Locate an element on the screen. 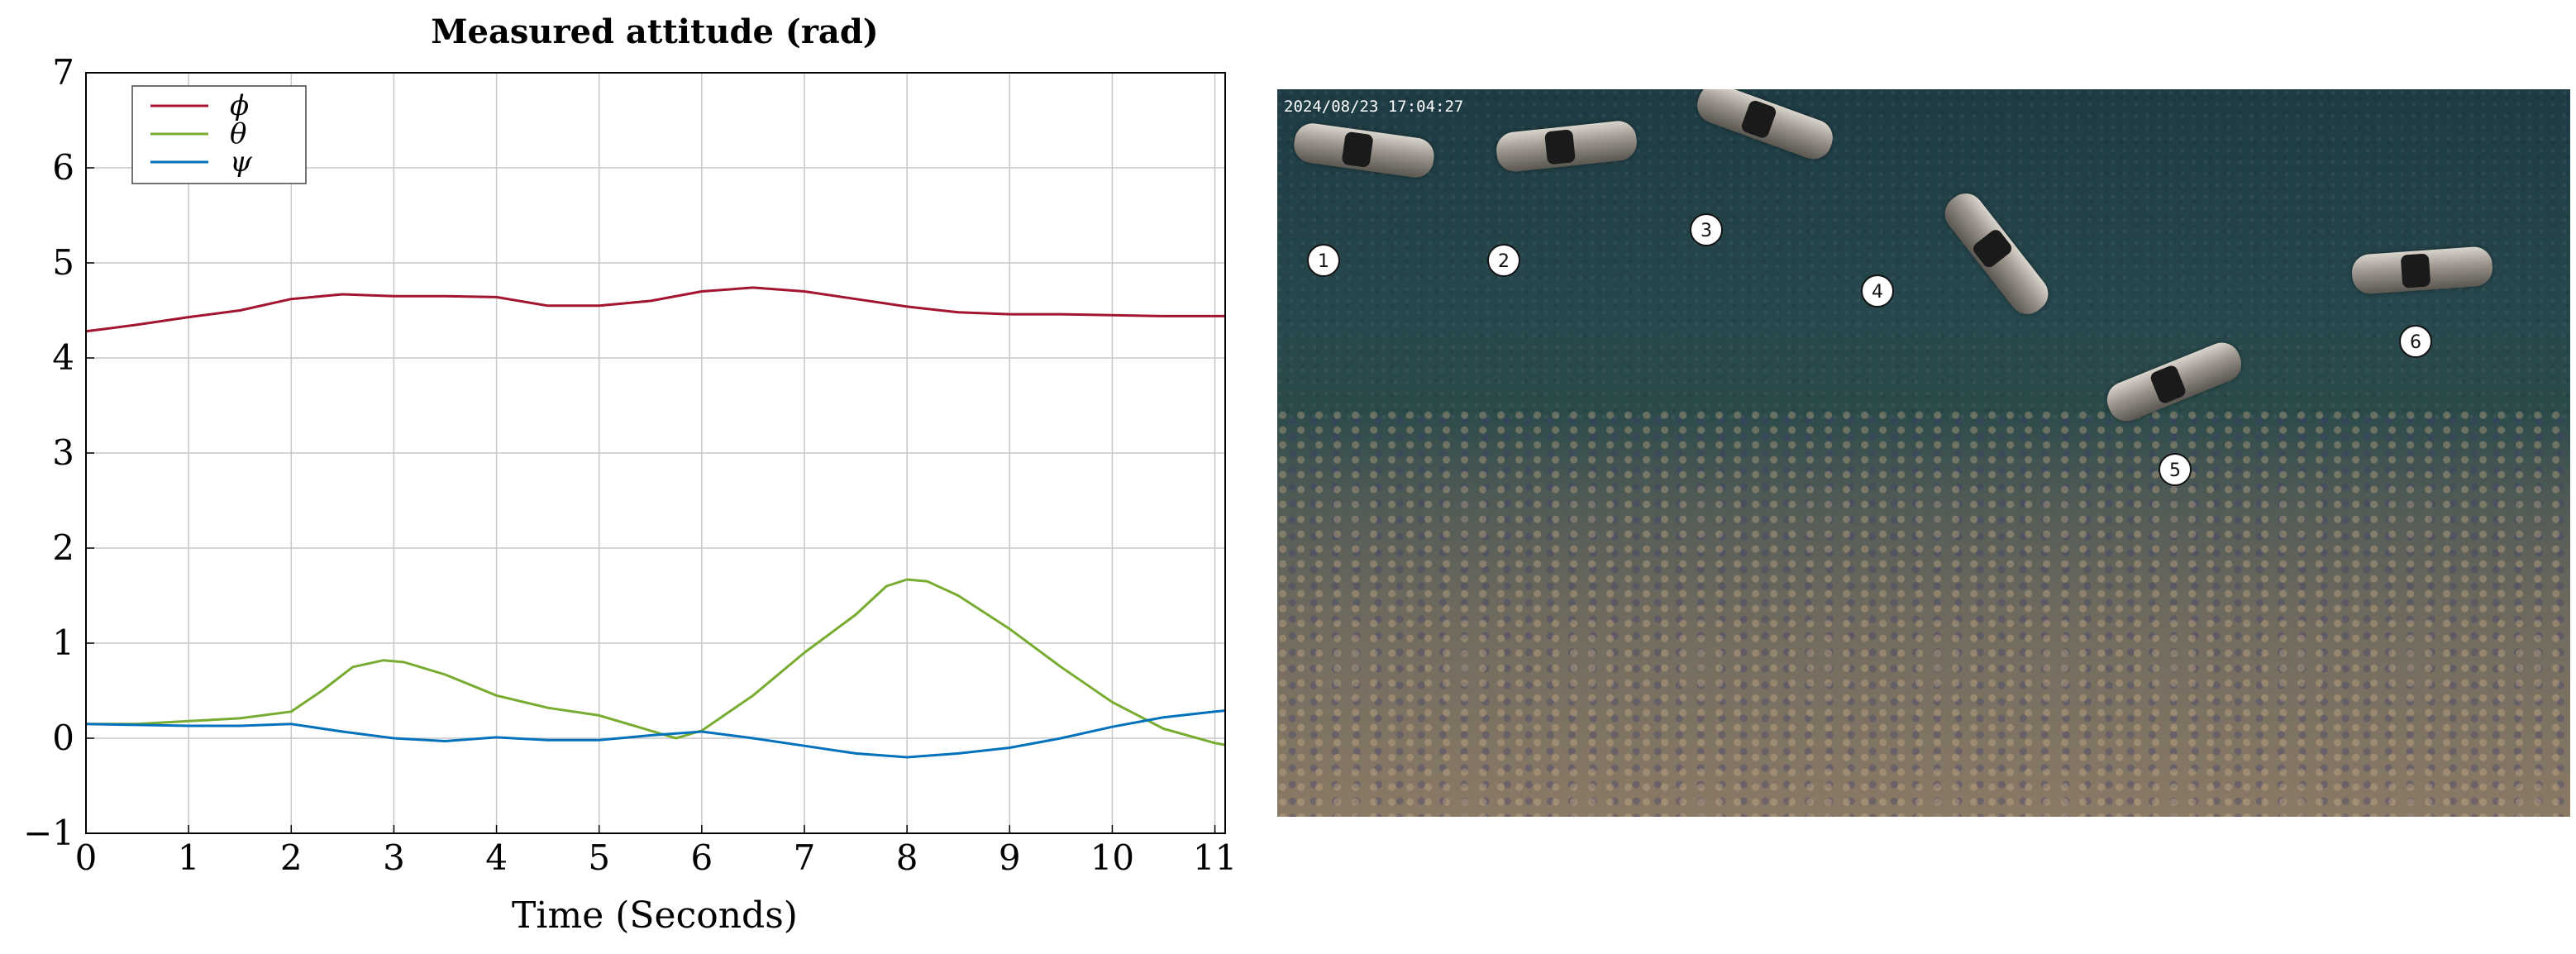 This screenshot has width=2576, height=954. x-tick-label: 11 is located at coordinates (1215, 857).